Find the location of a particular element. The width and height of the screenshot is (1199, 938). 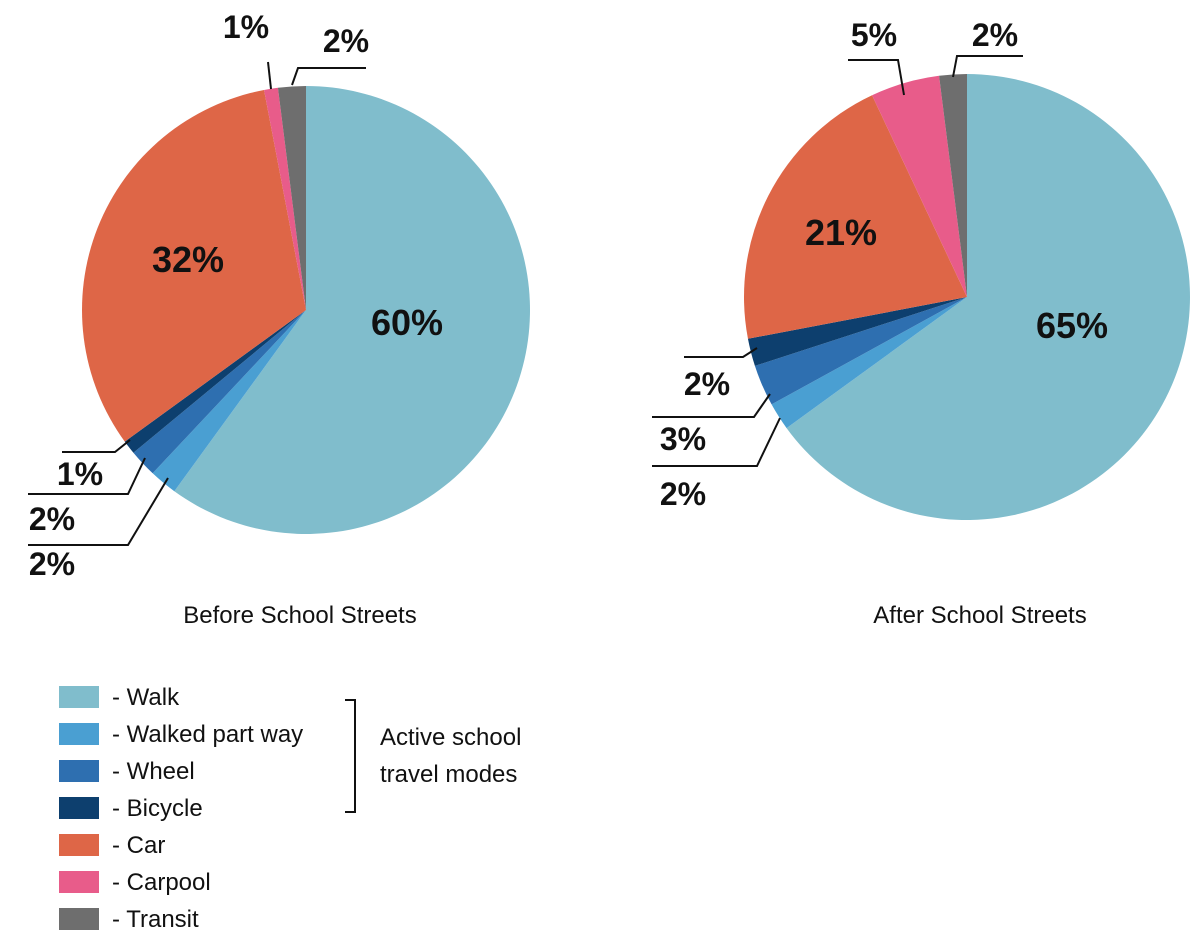

pie-before-label-walk: 60% is located at coordinates (407, 322).